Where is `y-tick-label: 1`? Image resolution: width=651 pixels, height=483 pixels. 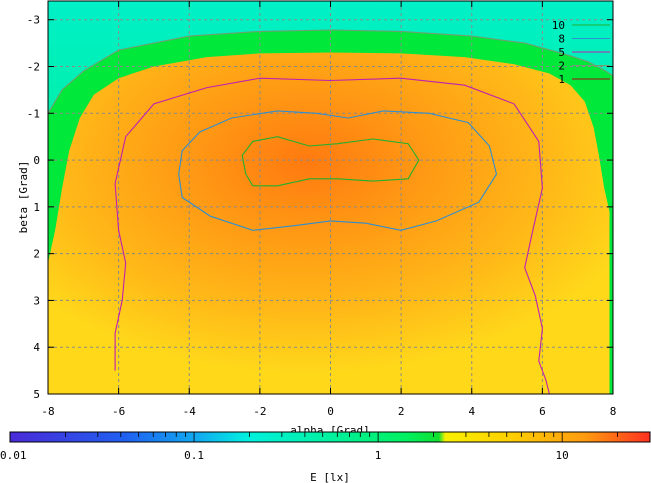
y-tick-label: 1 is located at coordinates (36, 207).